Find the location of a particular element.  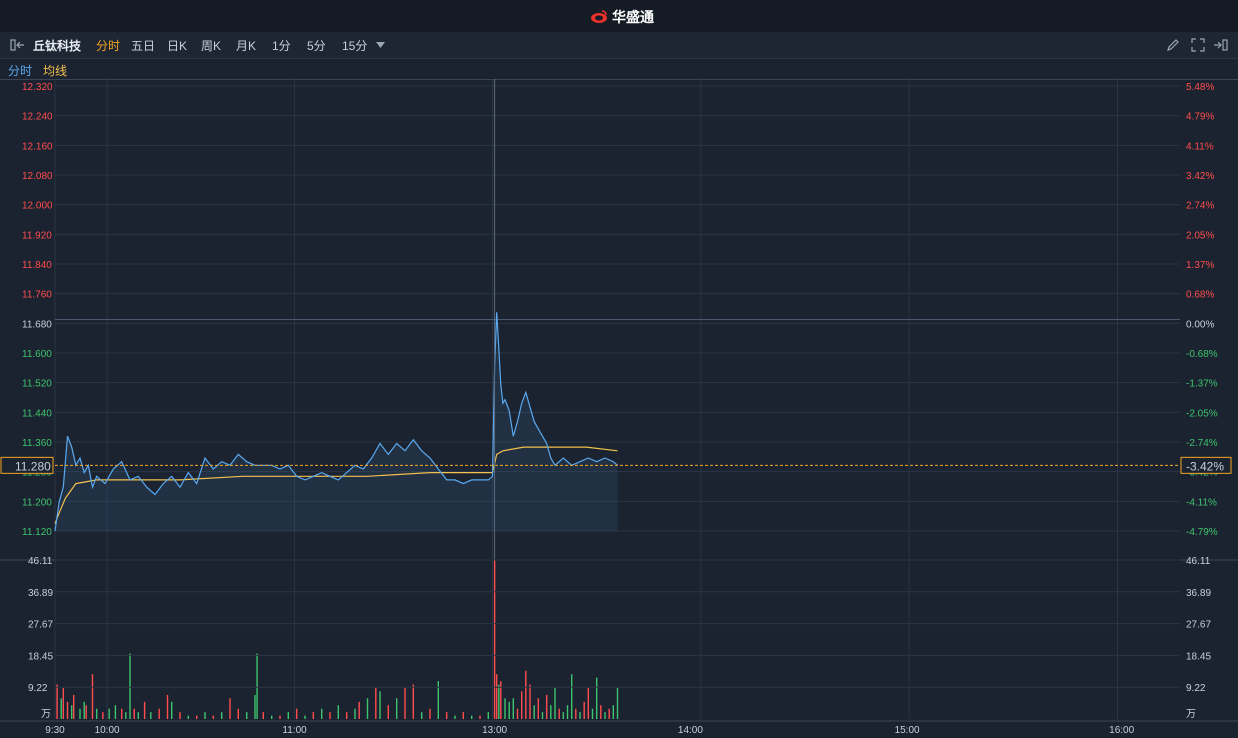

y-tick-label: 11.200 is located at coordinates (37, 502).